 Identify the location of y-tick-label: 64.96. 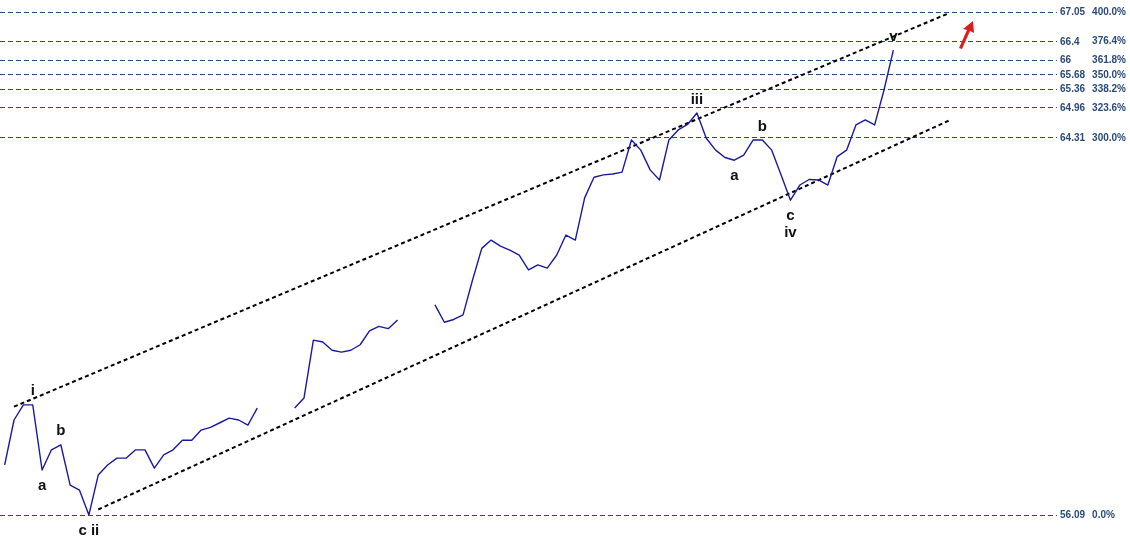
(1073, 107).